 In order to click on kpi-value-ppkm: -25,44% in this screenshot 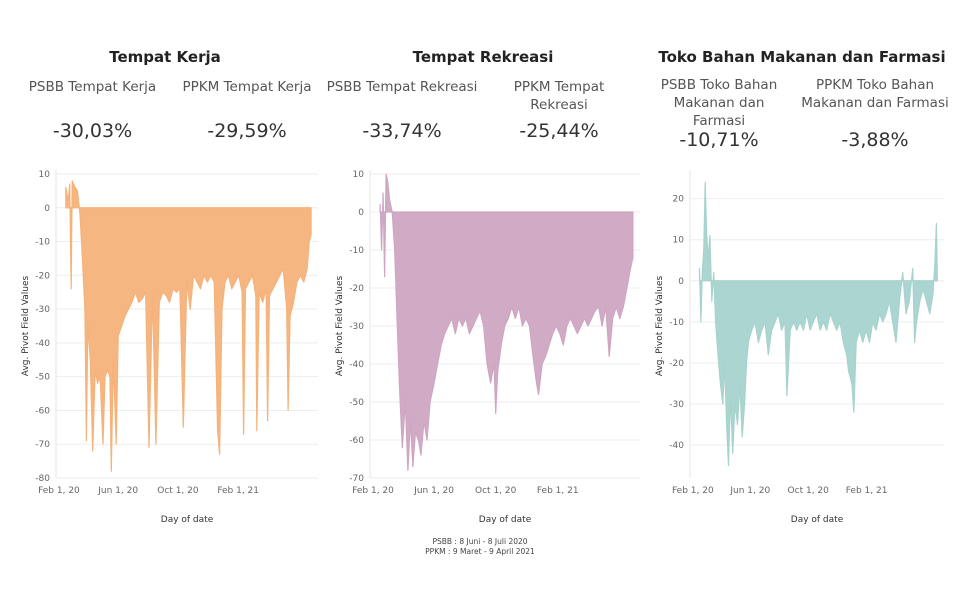, I will do `click(559, 131)`.